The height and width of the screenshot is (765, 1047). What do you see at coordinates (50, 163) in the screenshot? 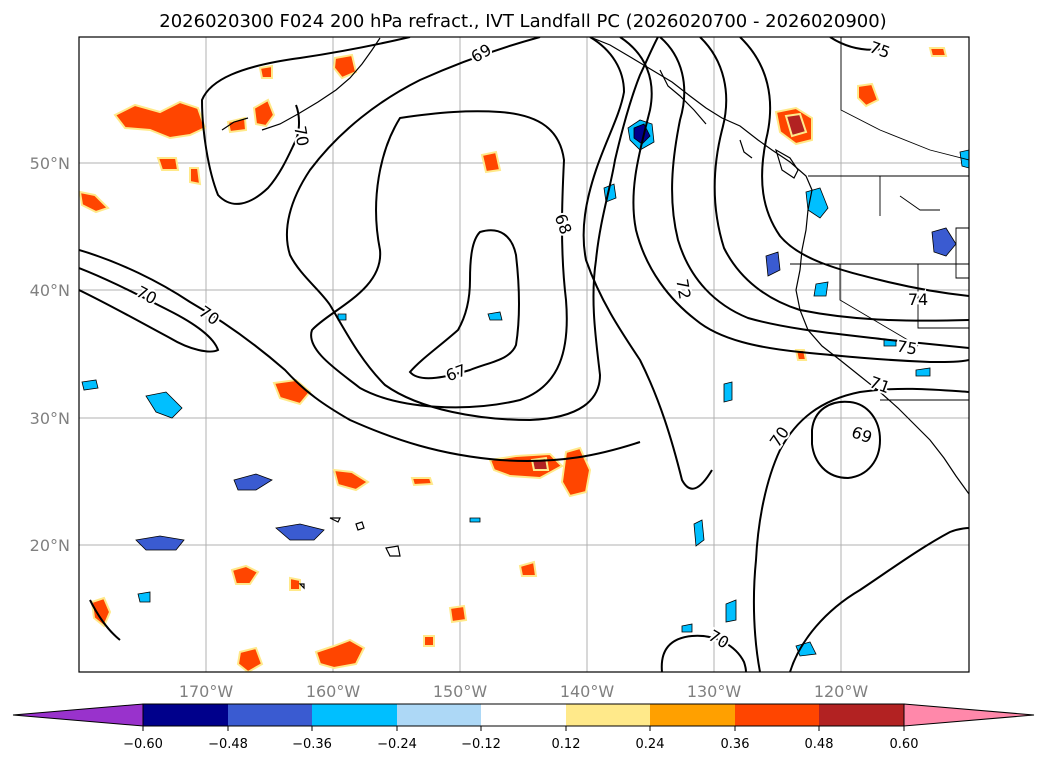
I see `lat-label: 50°N` at bounding box center [50, 163].